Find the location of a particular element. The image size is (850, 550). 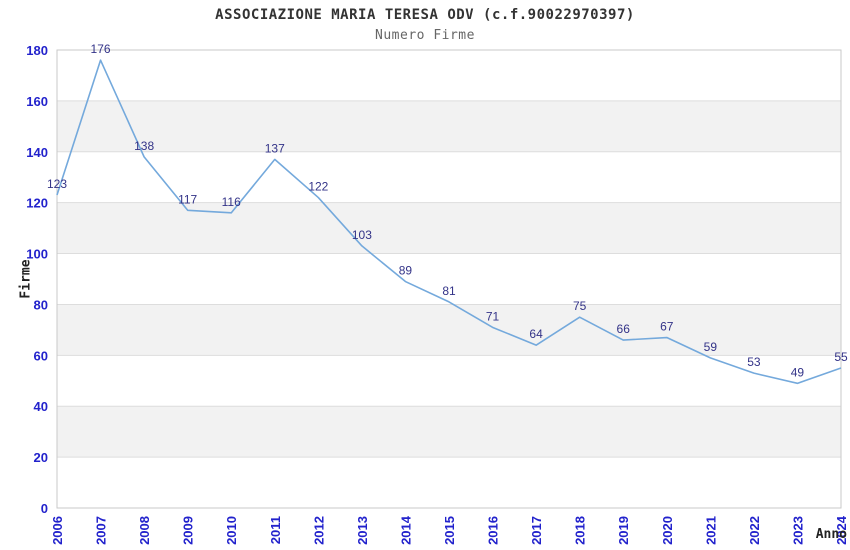

data-point-label: 49 is located at coordinates (798, 372).